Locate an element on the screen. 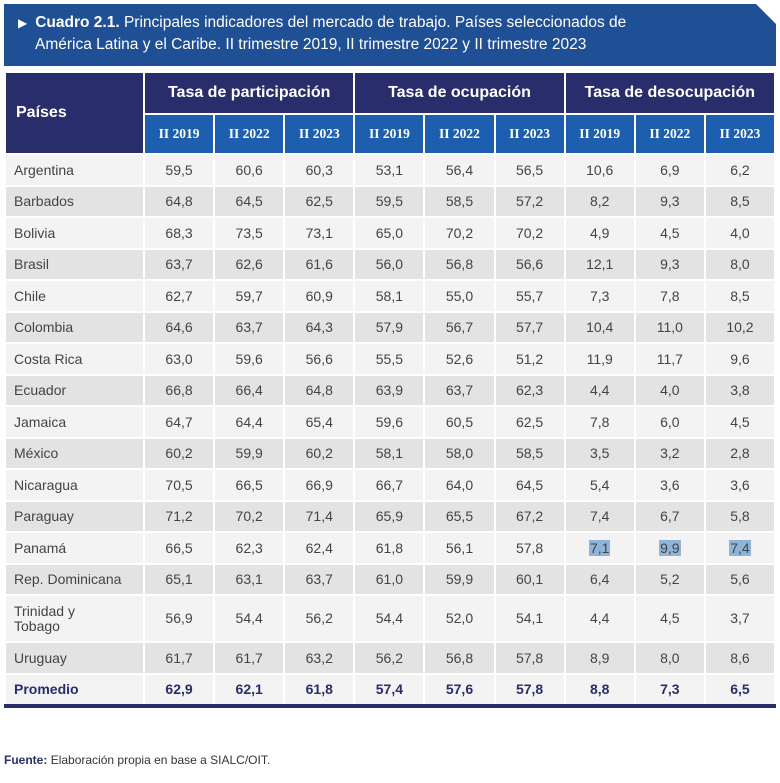  average-value: 6,5 is located at coordinates (740, 690).